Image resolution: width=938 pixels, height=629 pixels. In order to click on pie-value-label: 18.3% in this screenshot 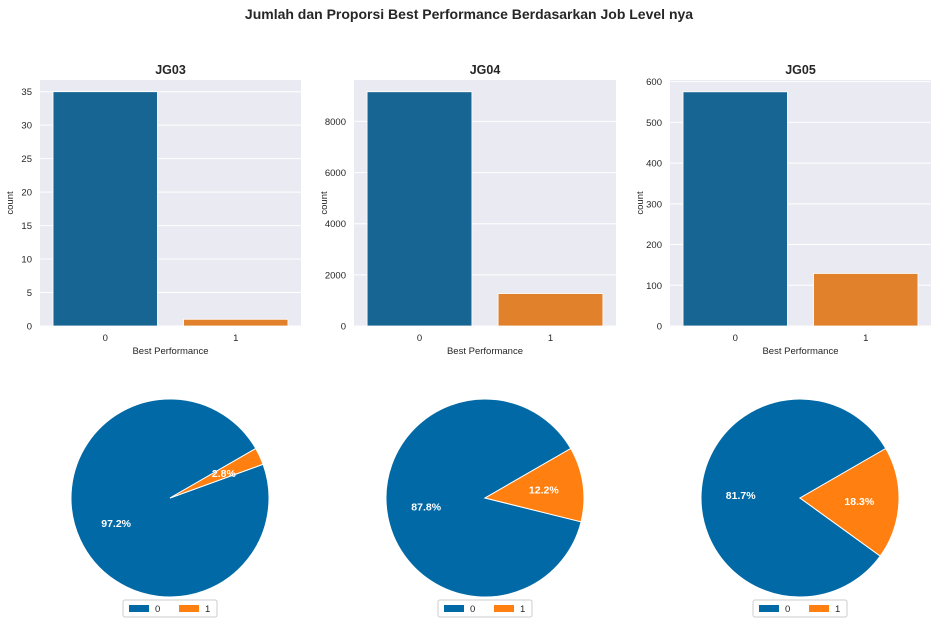, I will do `click(859, 502)`.